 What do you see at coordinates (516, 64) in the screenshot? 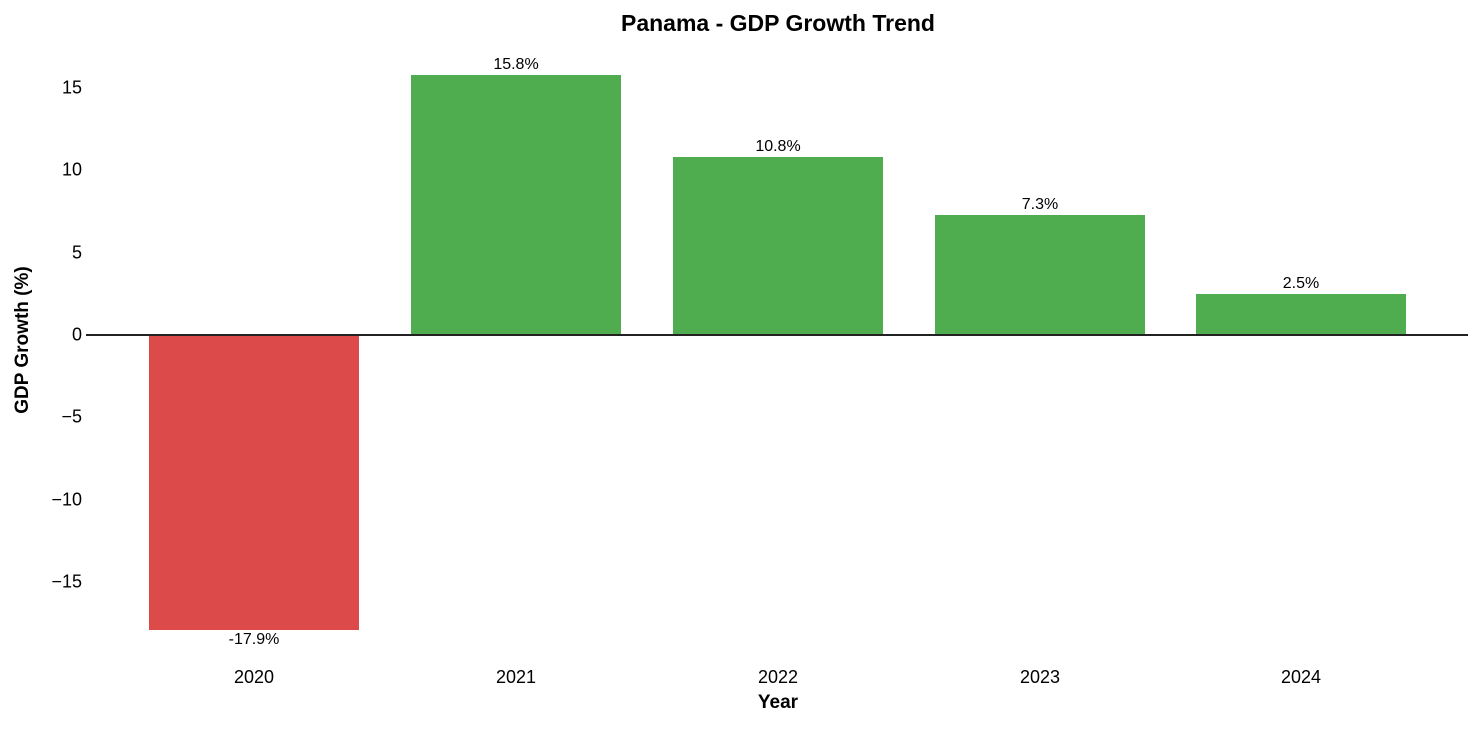
I see `value-label: 15.8%` at bounding box center [516, 64].